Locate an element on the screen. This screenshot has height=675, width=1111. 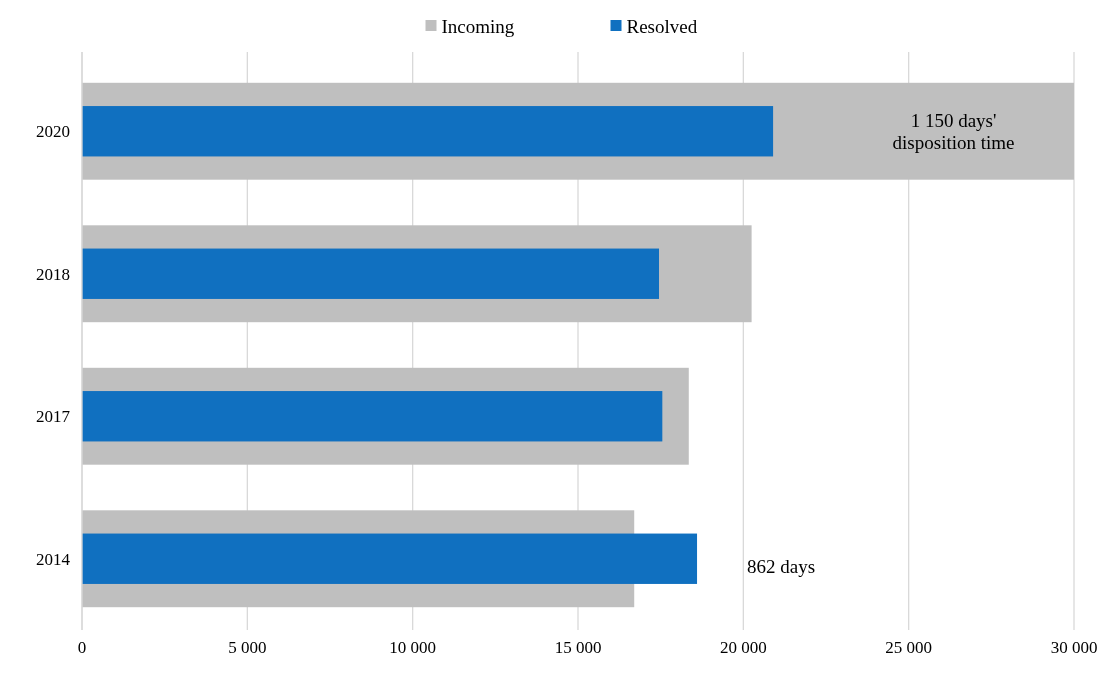
x-tick-label: 20 000 is located at coordinates (743, 647).